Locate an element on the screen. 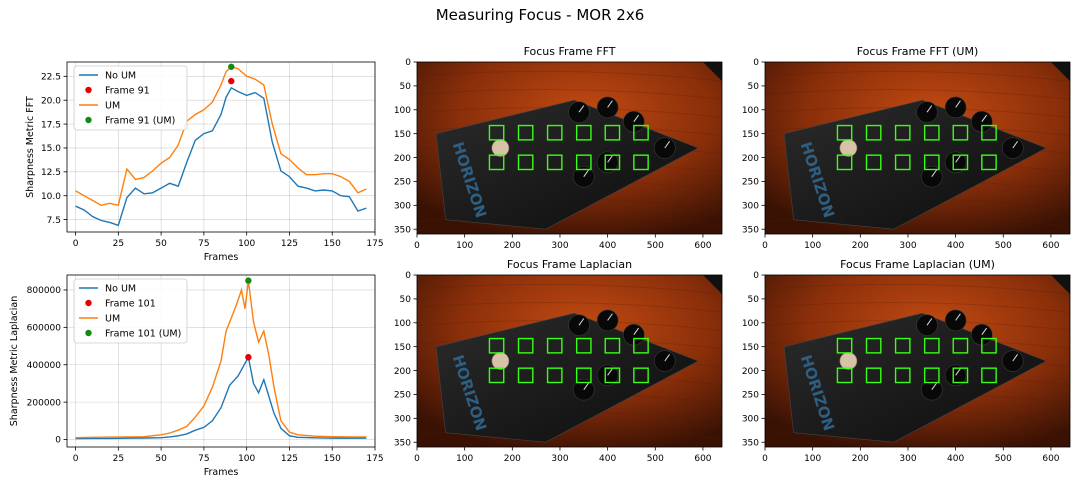  legend-label: Frame 101 (UM) is located at coordinates (143, 333).